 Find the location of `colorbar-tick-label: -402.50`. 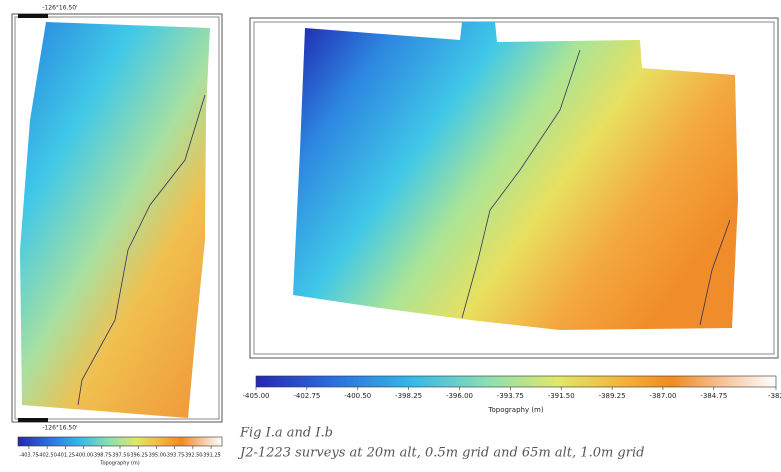

colorbar-tick-label: -402.50 is located at coordinates (46, 456).